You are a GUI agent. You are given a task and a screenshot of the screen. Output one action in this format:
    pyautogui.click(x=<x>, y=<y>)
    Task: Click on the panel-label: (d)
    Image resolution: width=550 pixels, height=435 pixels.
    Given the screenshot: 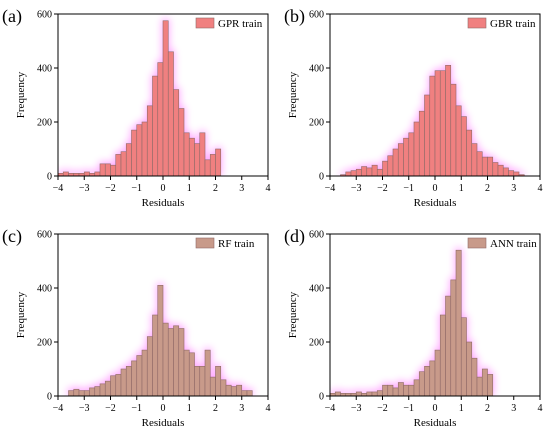 What is the action you would take?
    pyautogui.click(x=294, y=236)
    